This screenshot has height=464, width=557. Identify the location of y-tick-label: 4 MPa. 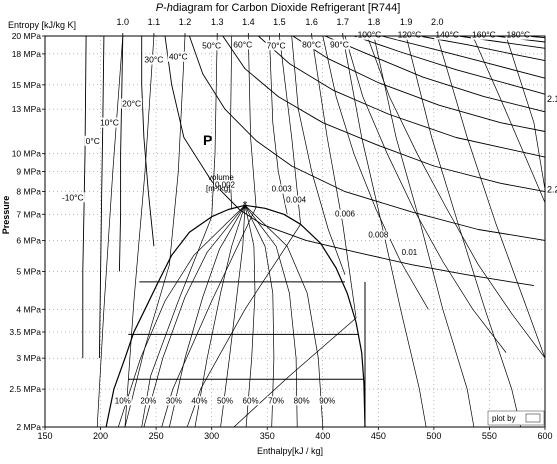
(28, 309).